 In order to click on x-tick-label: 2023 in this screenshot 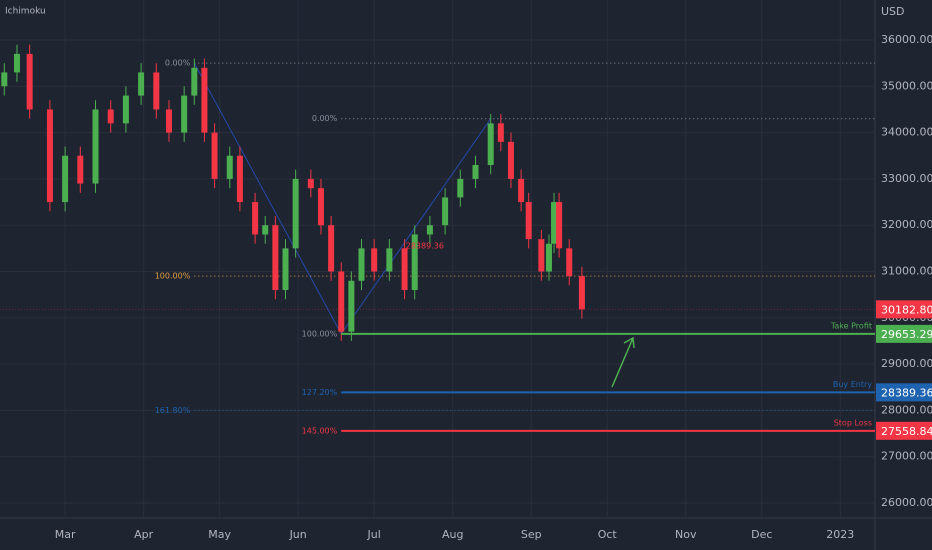, I will do `click(840, 534)`.